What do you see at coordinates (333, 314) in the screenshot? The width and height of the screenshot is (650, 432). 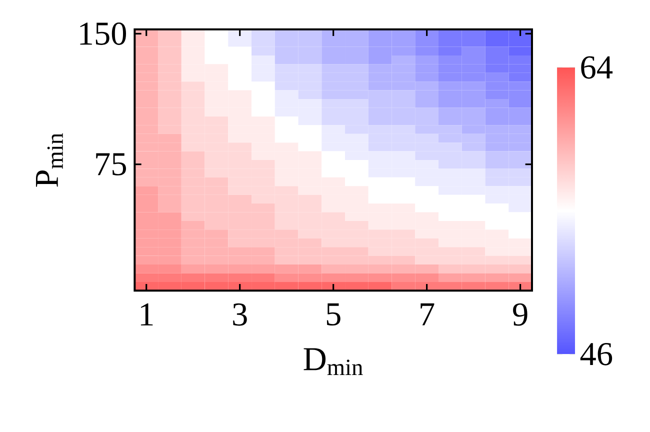 I see `x-tick-label: 5` at bounding box center [333, 314].